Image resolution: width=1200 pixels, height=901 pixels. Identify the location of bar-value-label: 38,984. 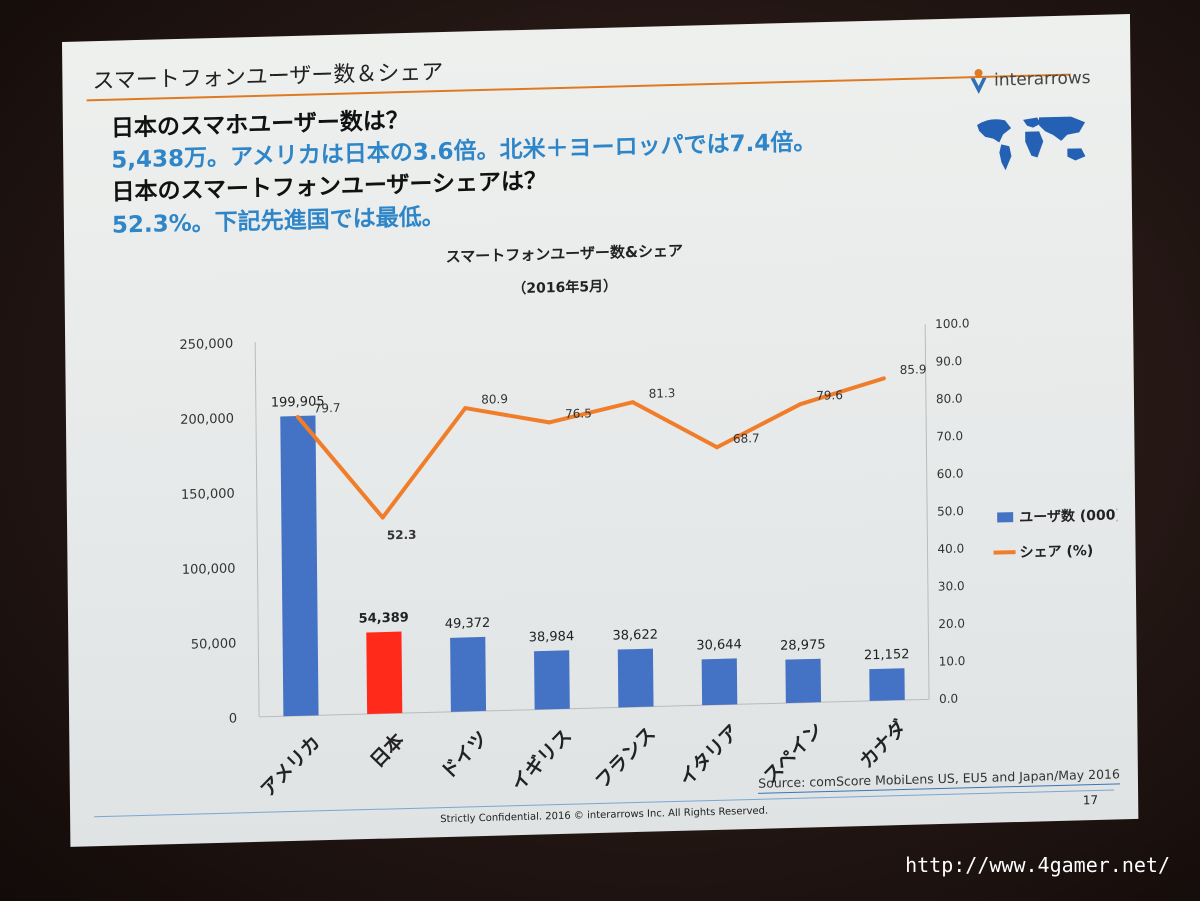
(552, 637).